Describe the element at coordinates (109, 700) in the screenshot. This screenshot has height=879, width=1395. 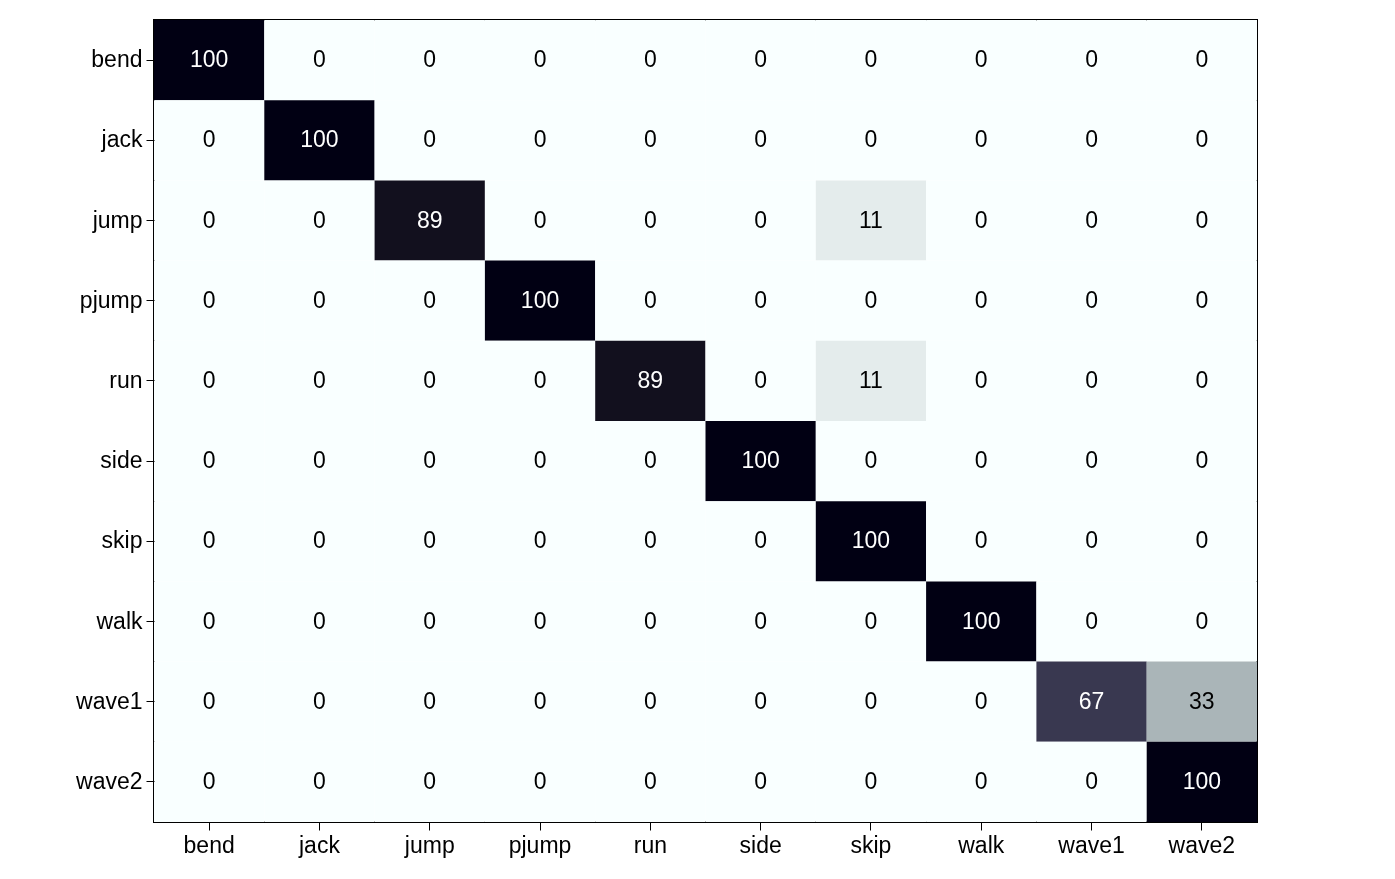
I see `y-tick-label: wave1` at that location.